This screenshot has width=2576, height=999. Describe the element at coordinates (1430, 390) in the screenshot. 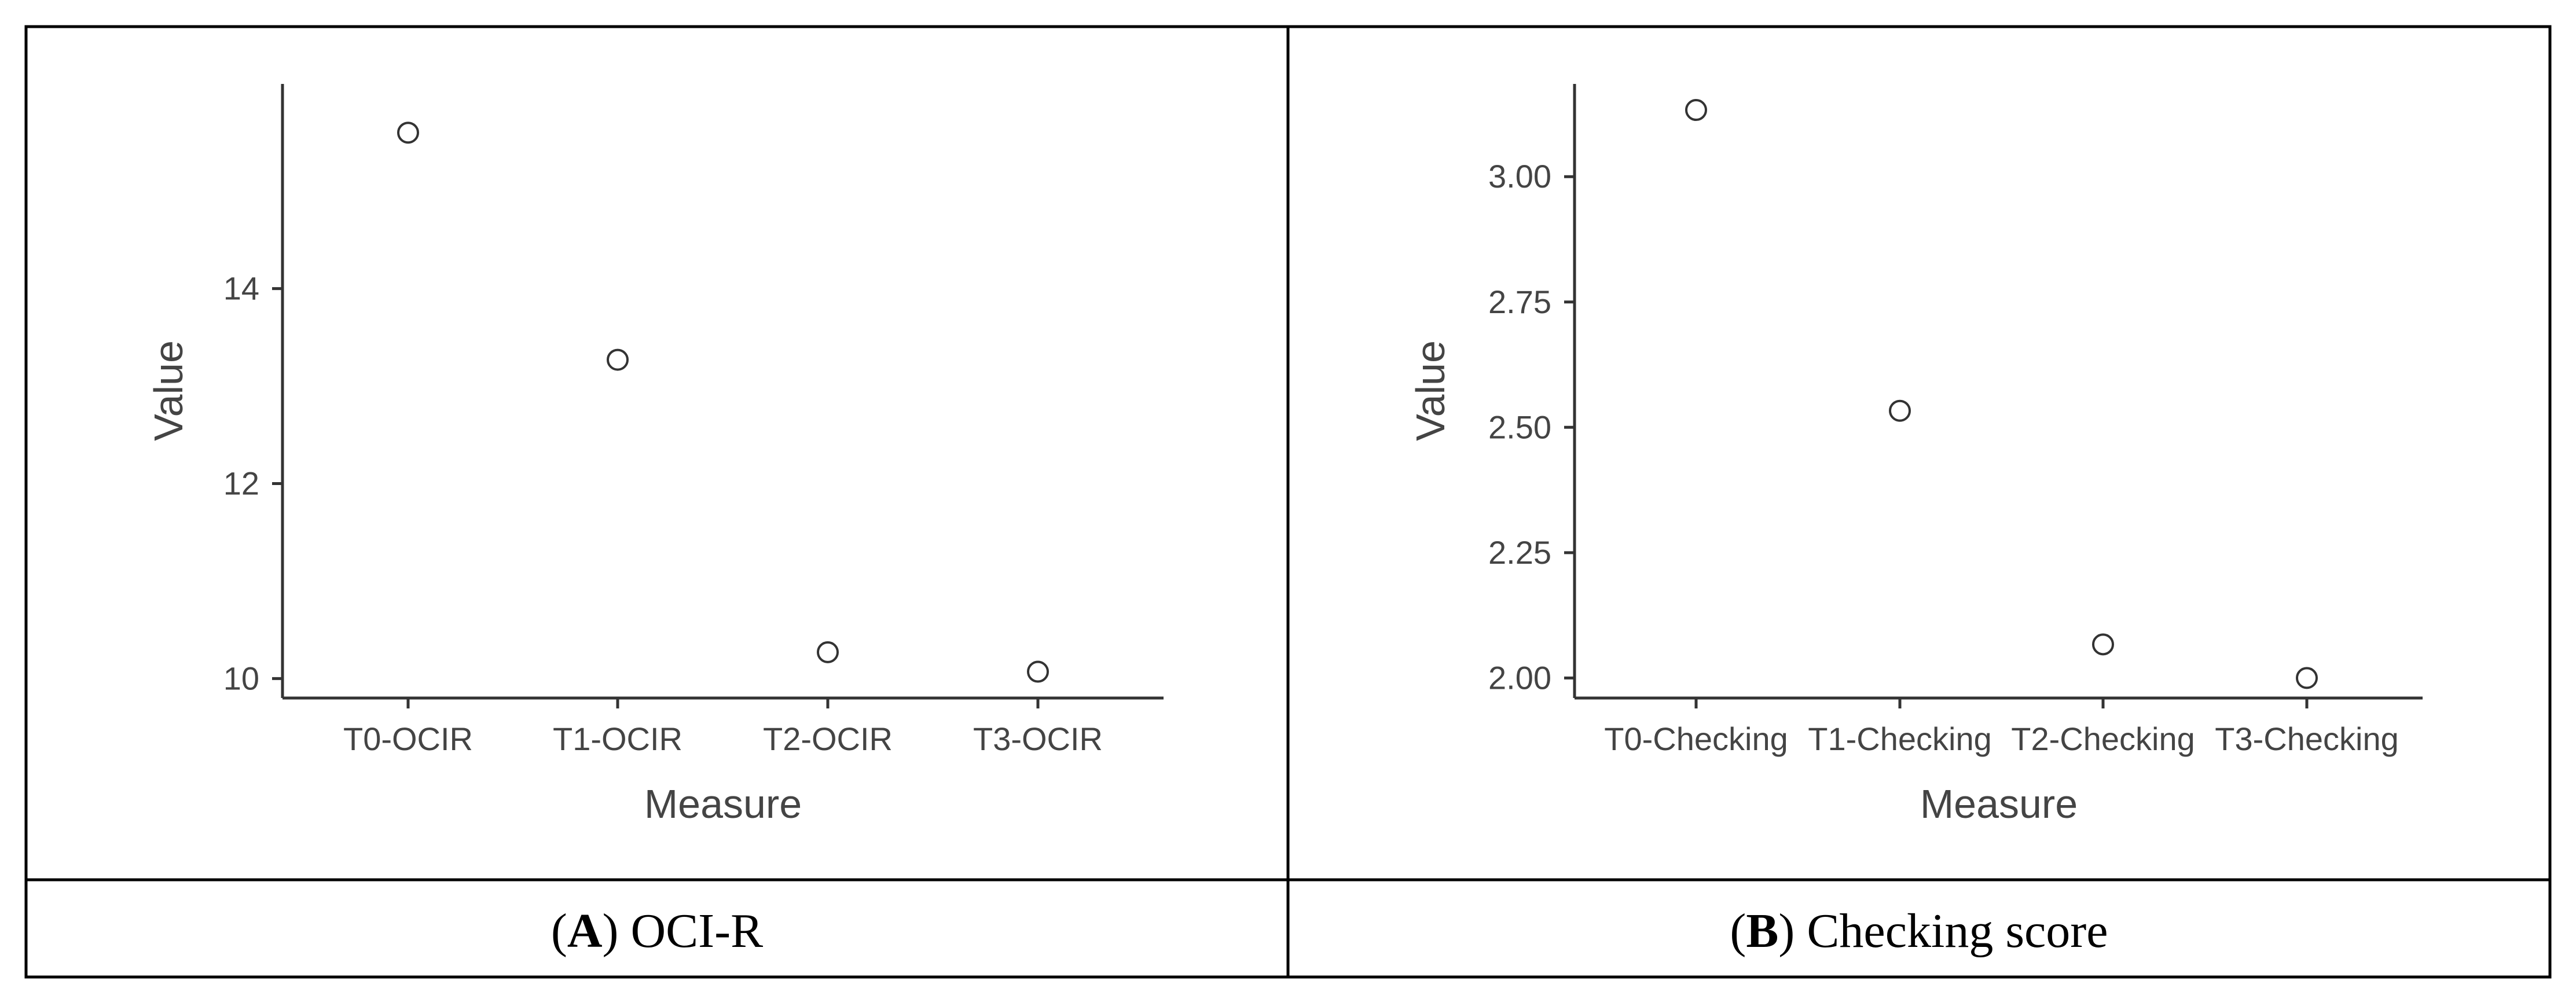

I see `chart-b-y-title: Value` at that location.